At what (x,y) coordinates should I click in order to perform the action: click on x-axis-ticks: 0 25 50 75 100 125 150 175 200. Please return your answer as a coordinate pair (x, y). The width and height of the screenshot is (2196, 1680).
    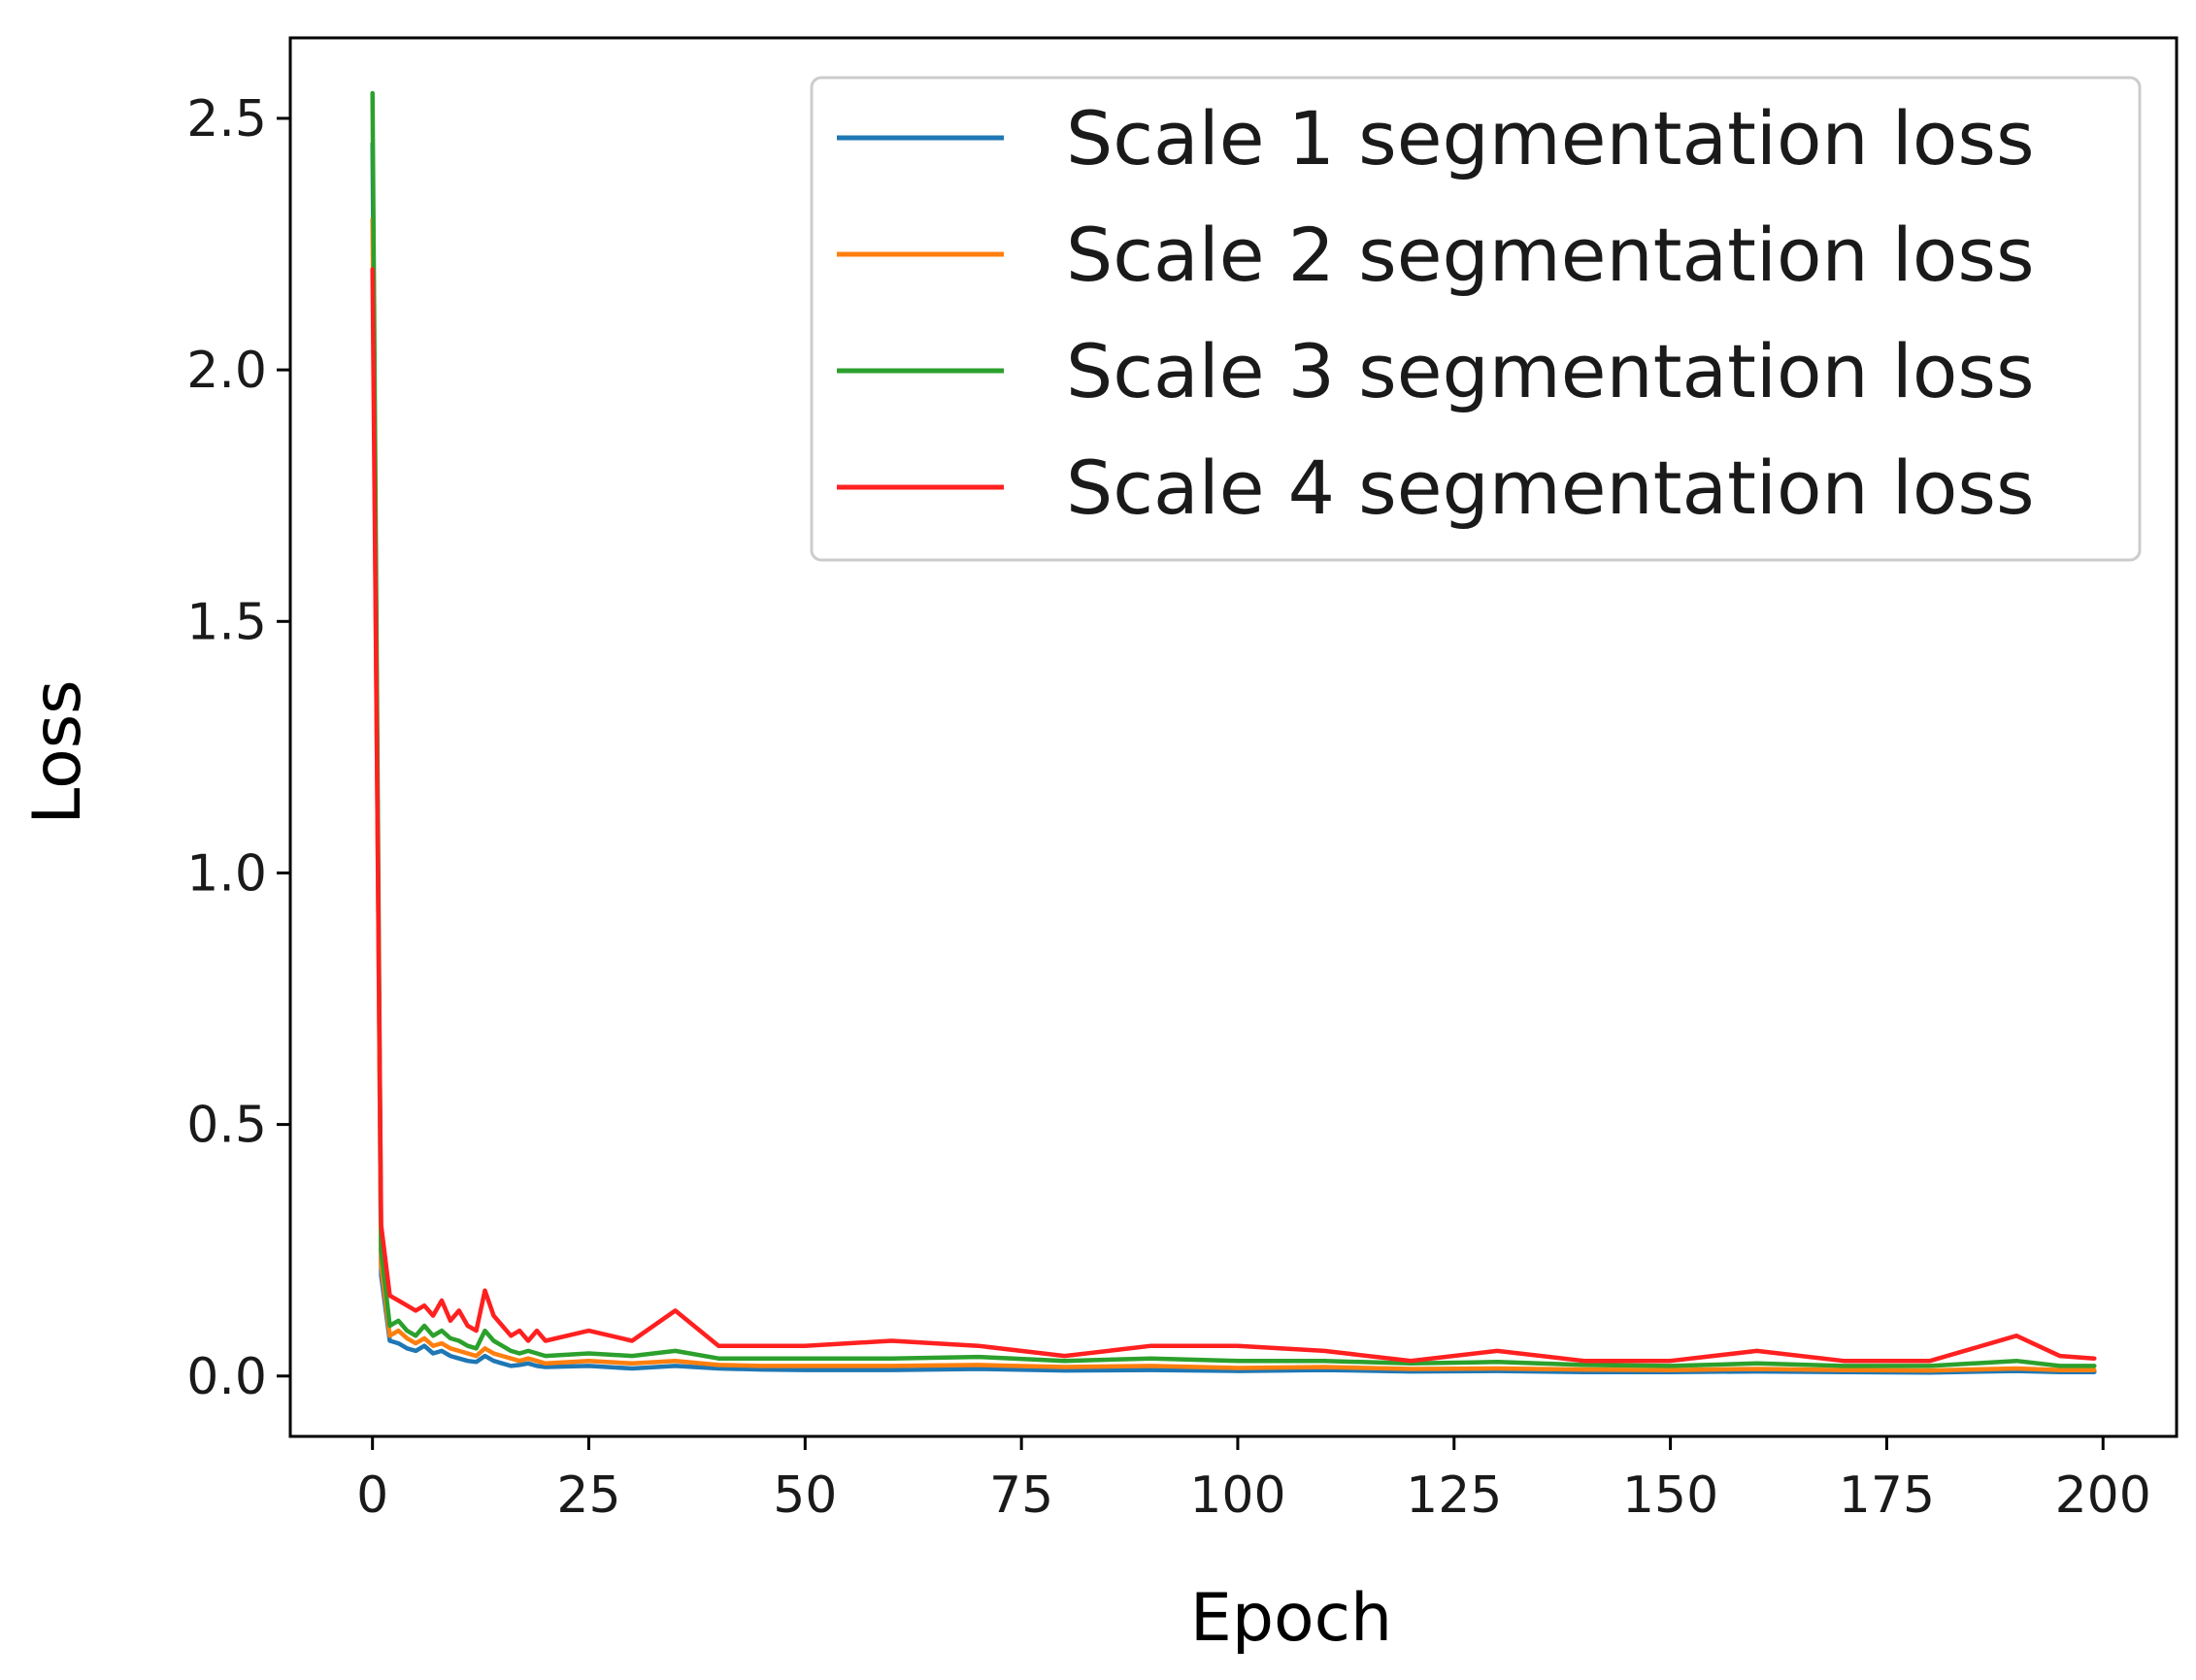
    Looking at the image, I should click on (1253, 1480).